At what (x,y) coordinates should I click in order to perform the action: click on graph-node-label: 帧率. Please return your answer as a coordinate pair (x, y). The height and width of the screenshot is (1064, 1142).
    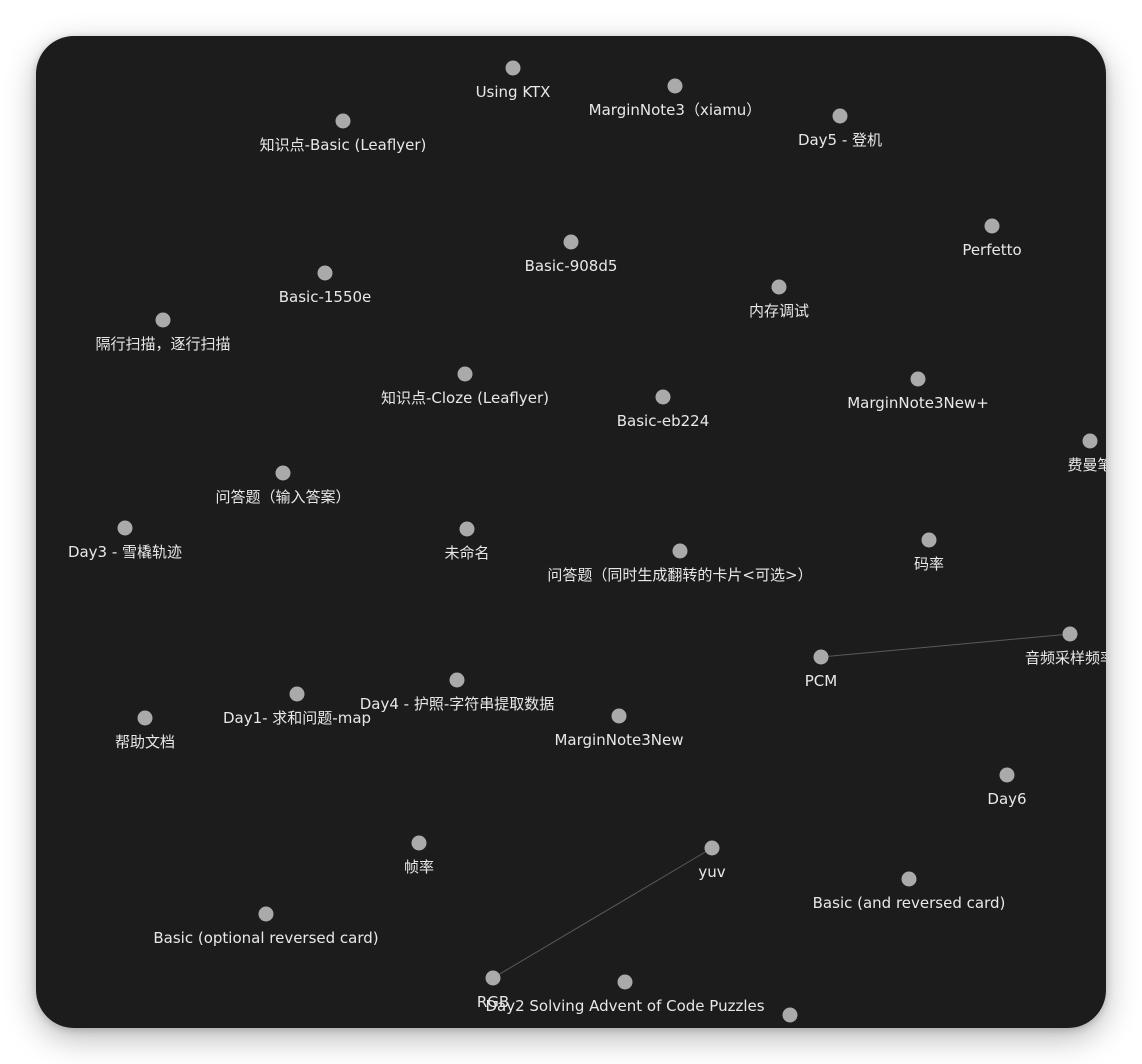
    Looking at the image, I should click on (419, 867).